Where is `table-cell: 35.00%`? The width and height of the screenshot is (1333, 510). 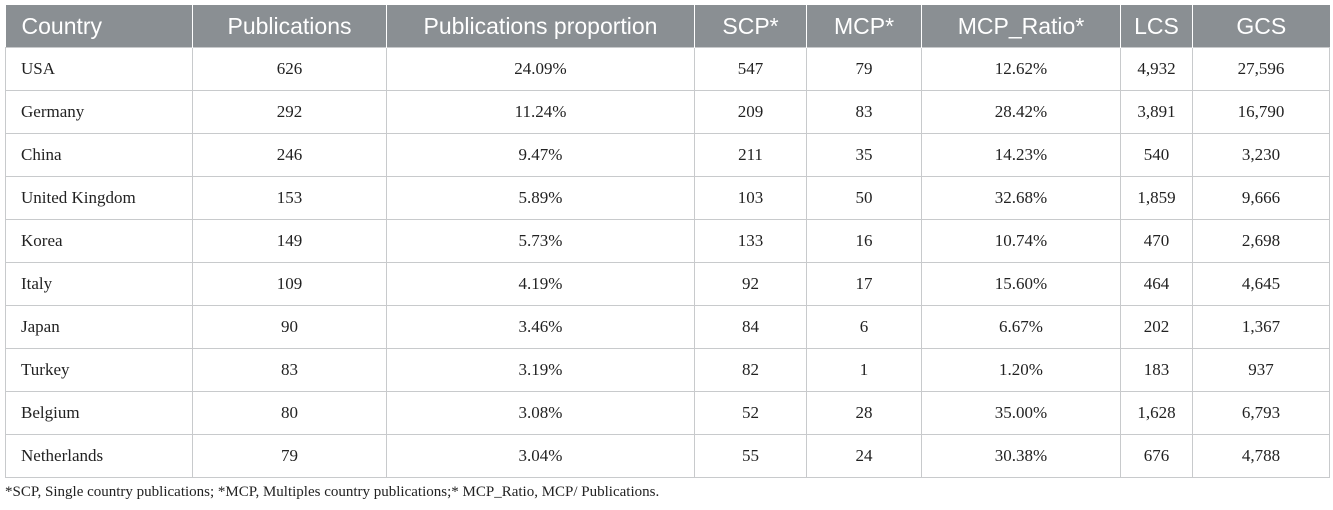 table-cell: 35.00% is located at coordinates (1021, 413).